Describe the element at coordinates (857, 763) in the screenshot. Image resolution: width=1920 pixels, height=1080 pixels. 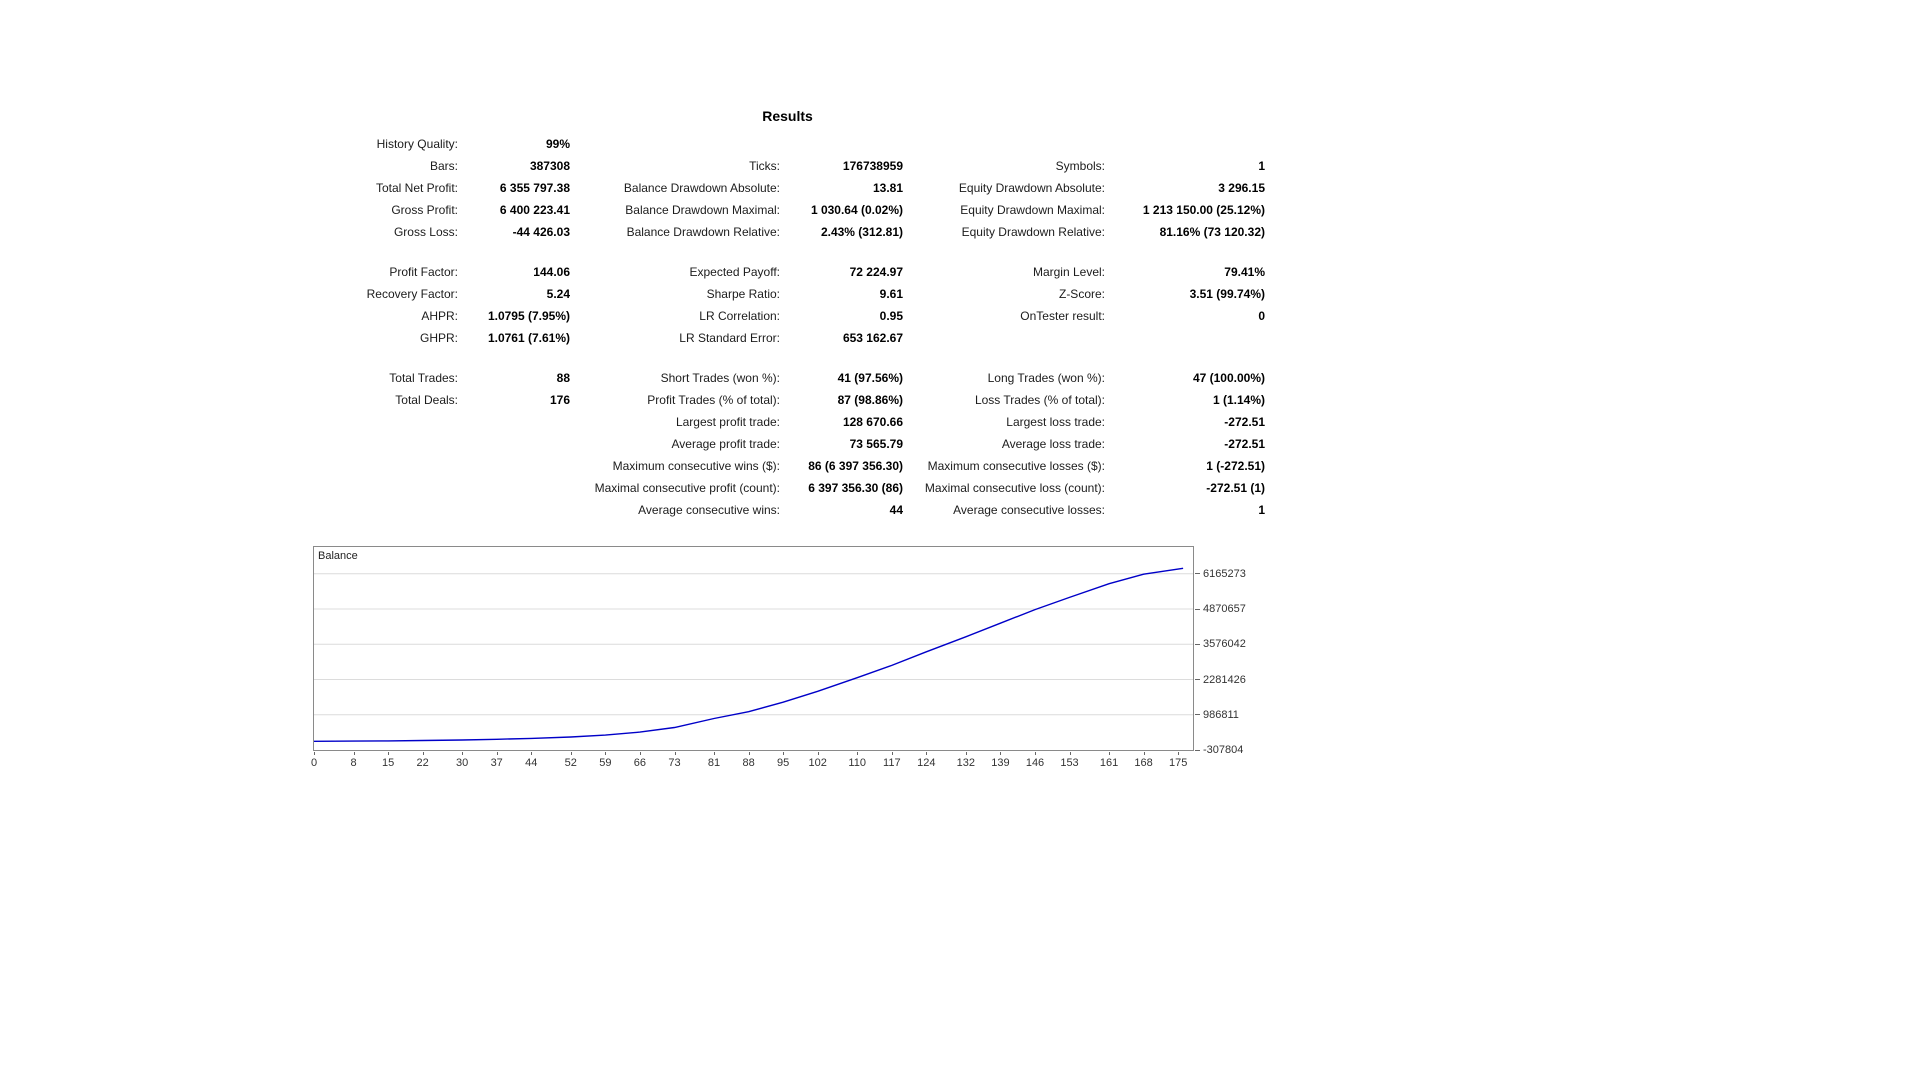
I see `x-axis-label: 110` at that location.